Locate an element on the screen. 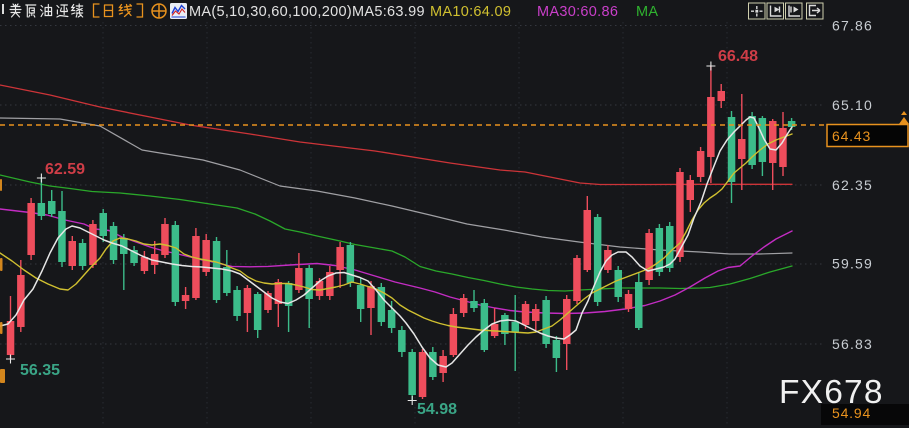 The image size is (909, 428). svg-text: 56.35 is located at coordinates (40, 370).